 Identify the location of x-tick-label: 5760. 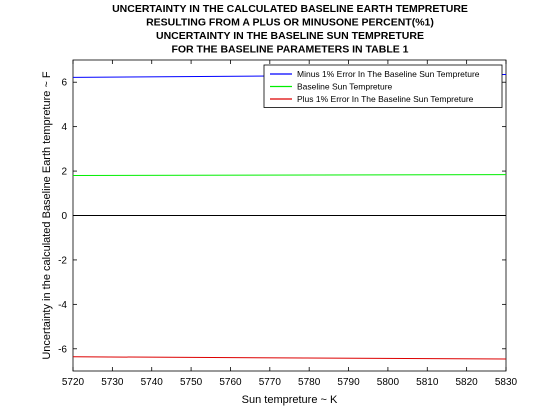
(230, 382).